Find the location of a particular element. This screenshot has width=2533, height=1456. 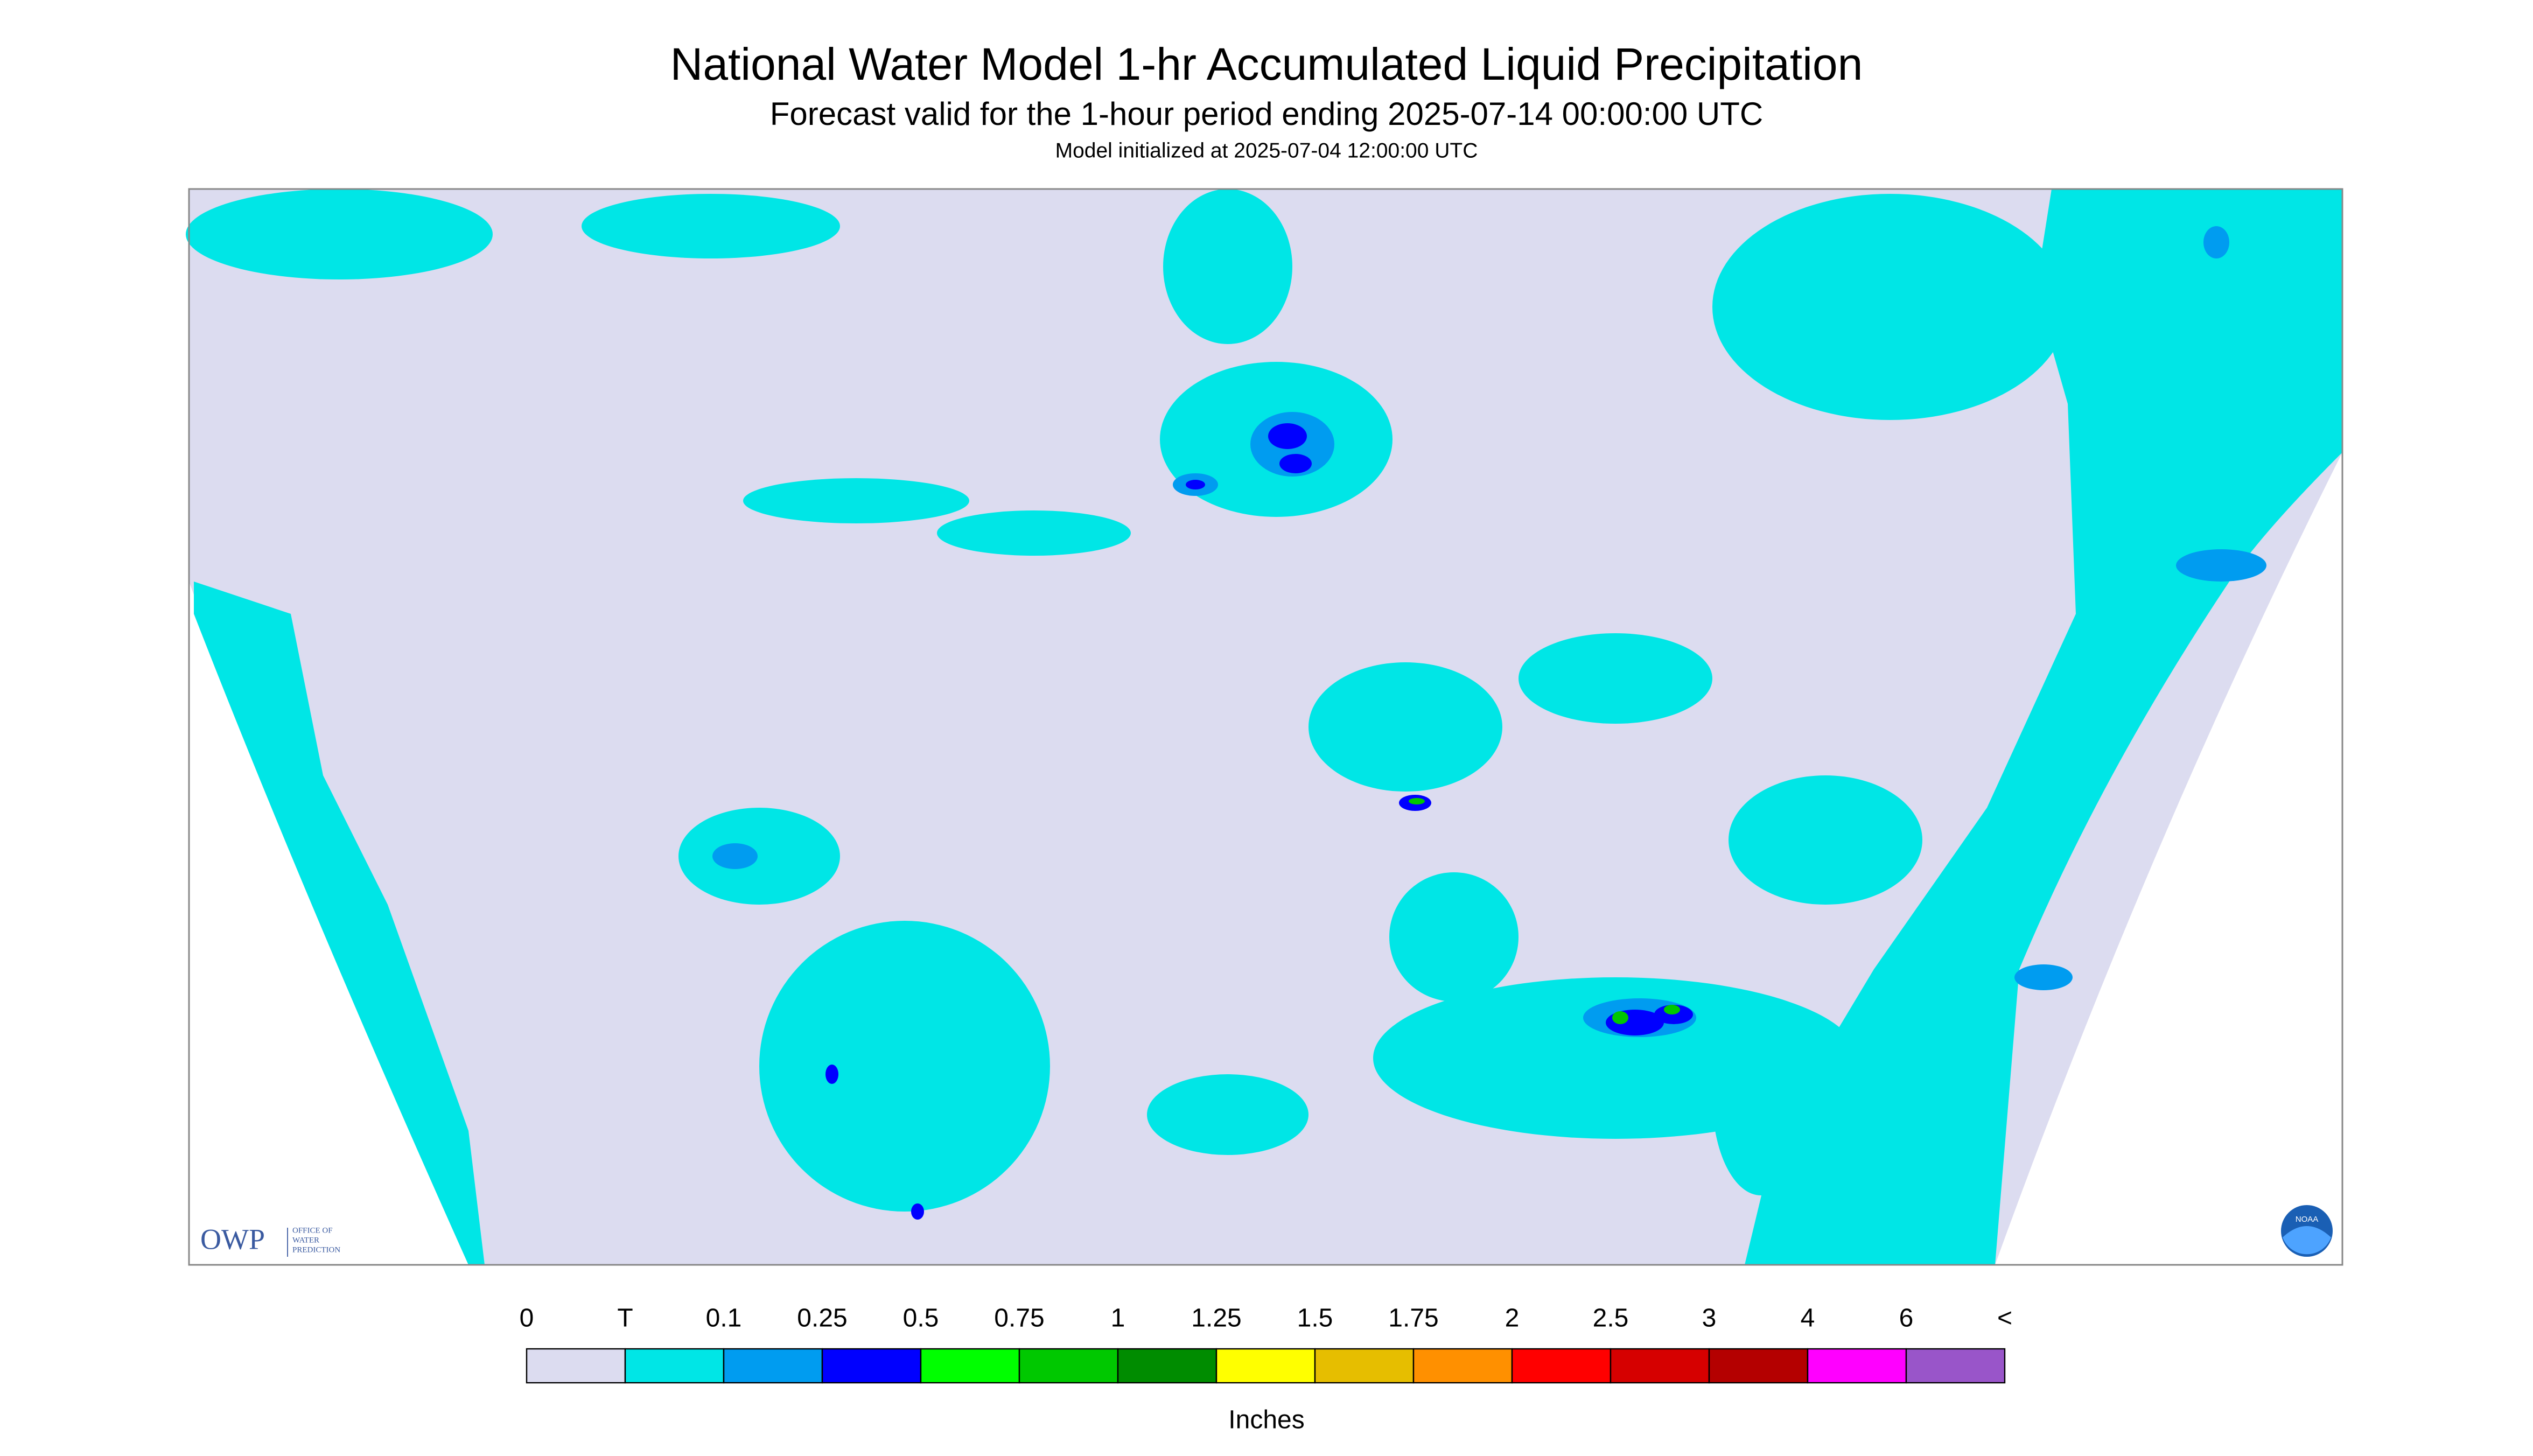

owp-logo: OWP is located at coordinates (233, 1239).